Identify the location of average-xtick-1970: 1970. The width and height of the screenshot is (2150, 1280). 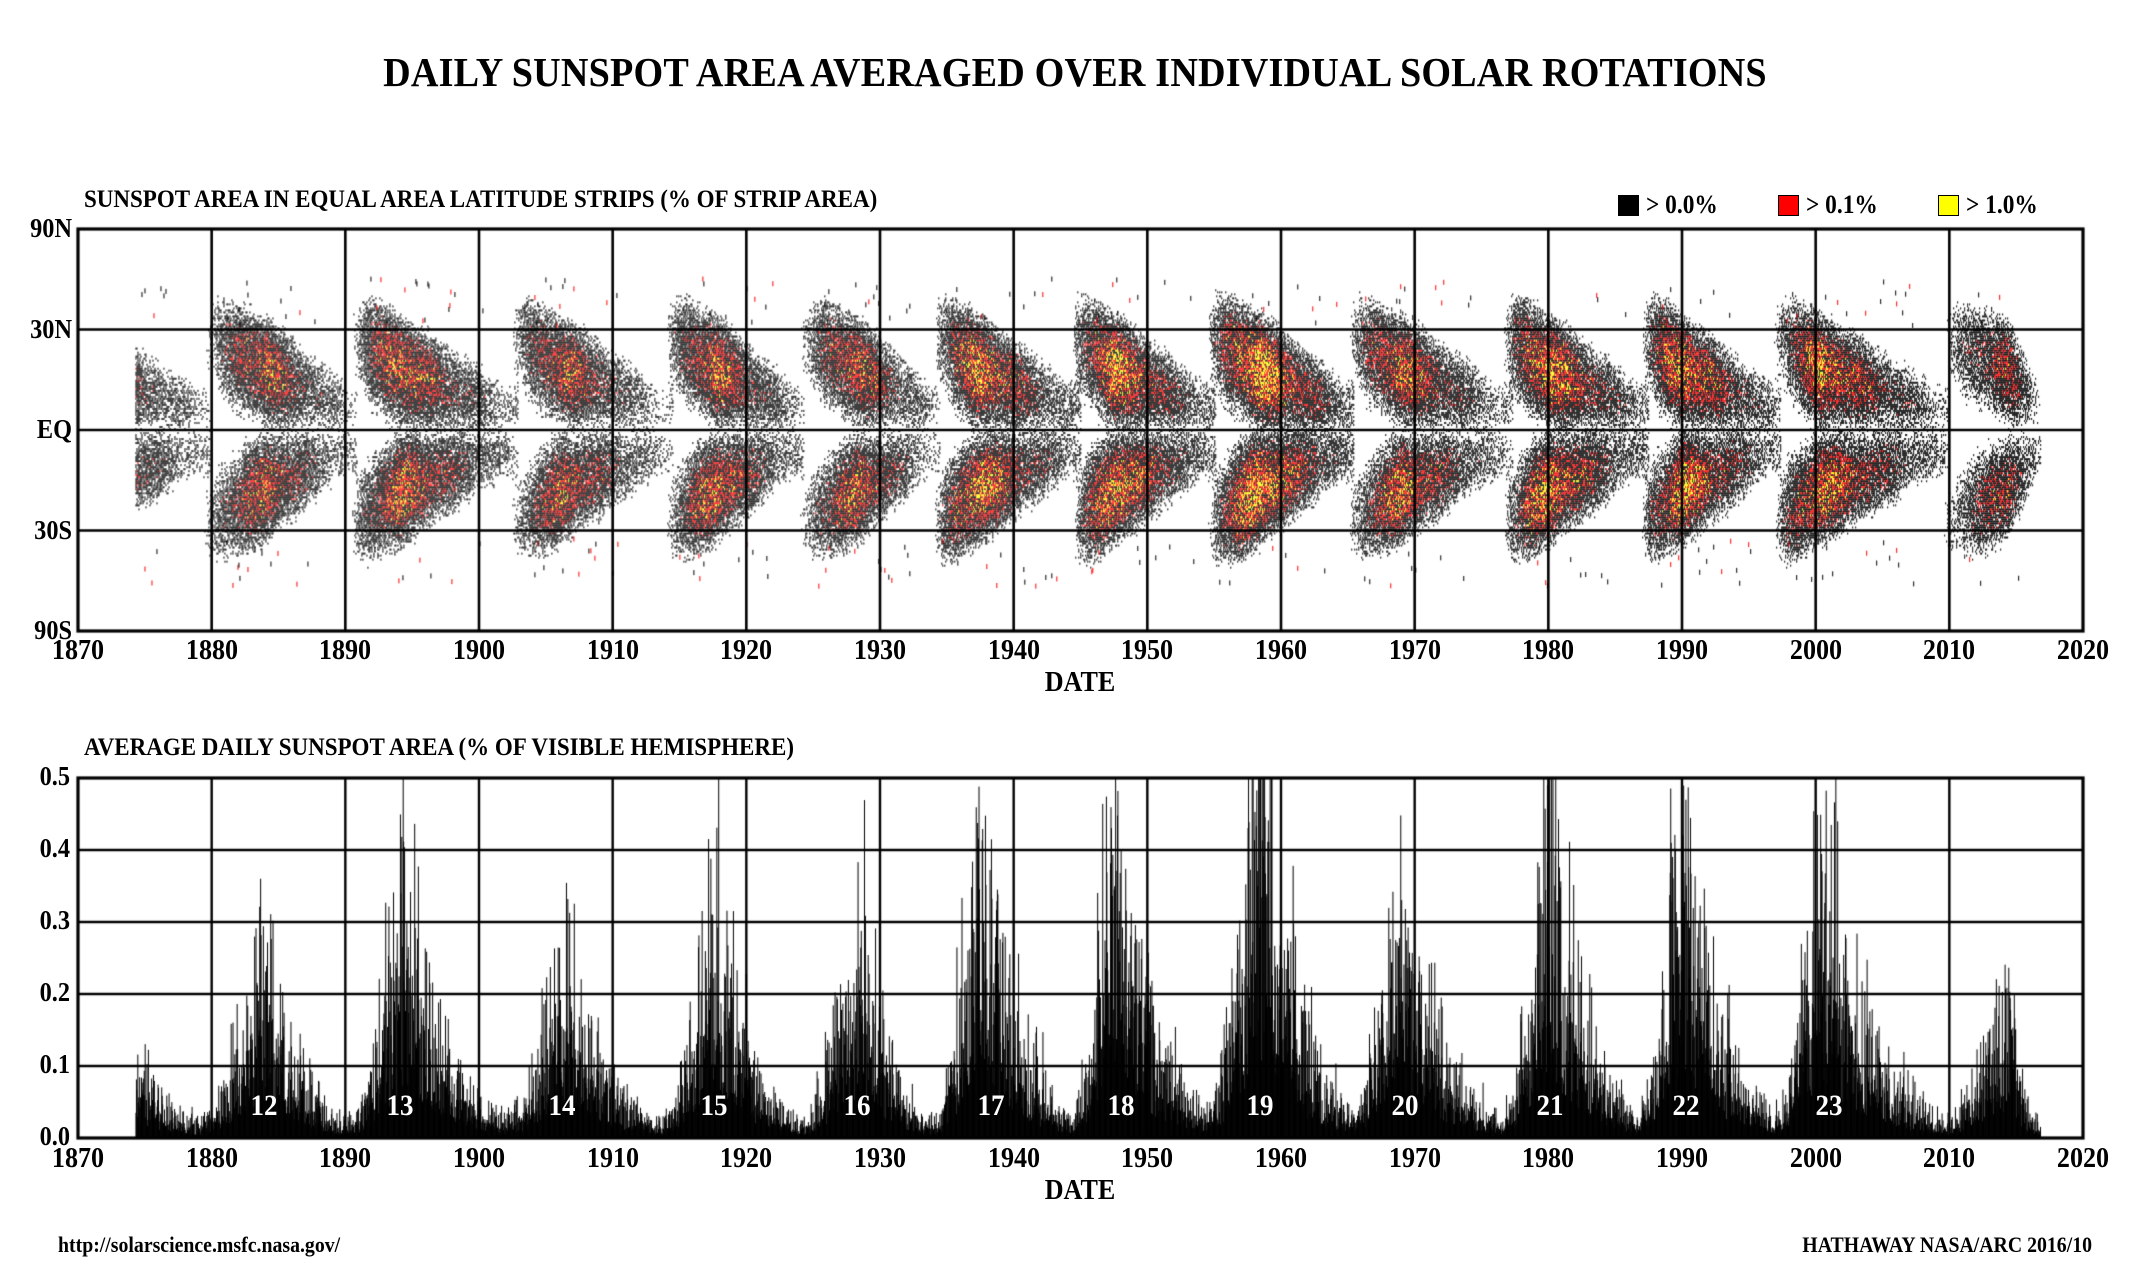
(1414, 1158).